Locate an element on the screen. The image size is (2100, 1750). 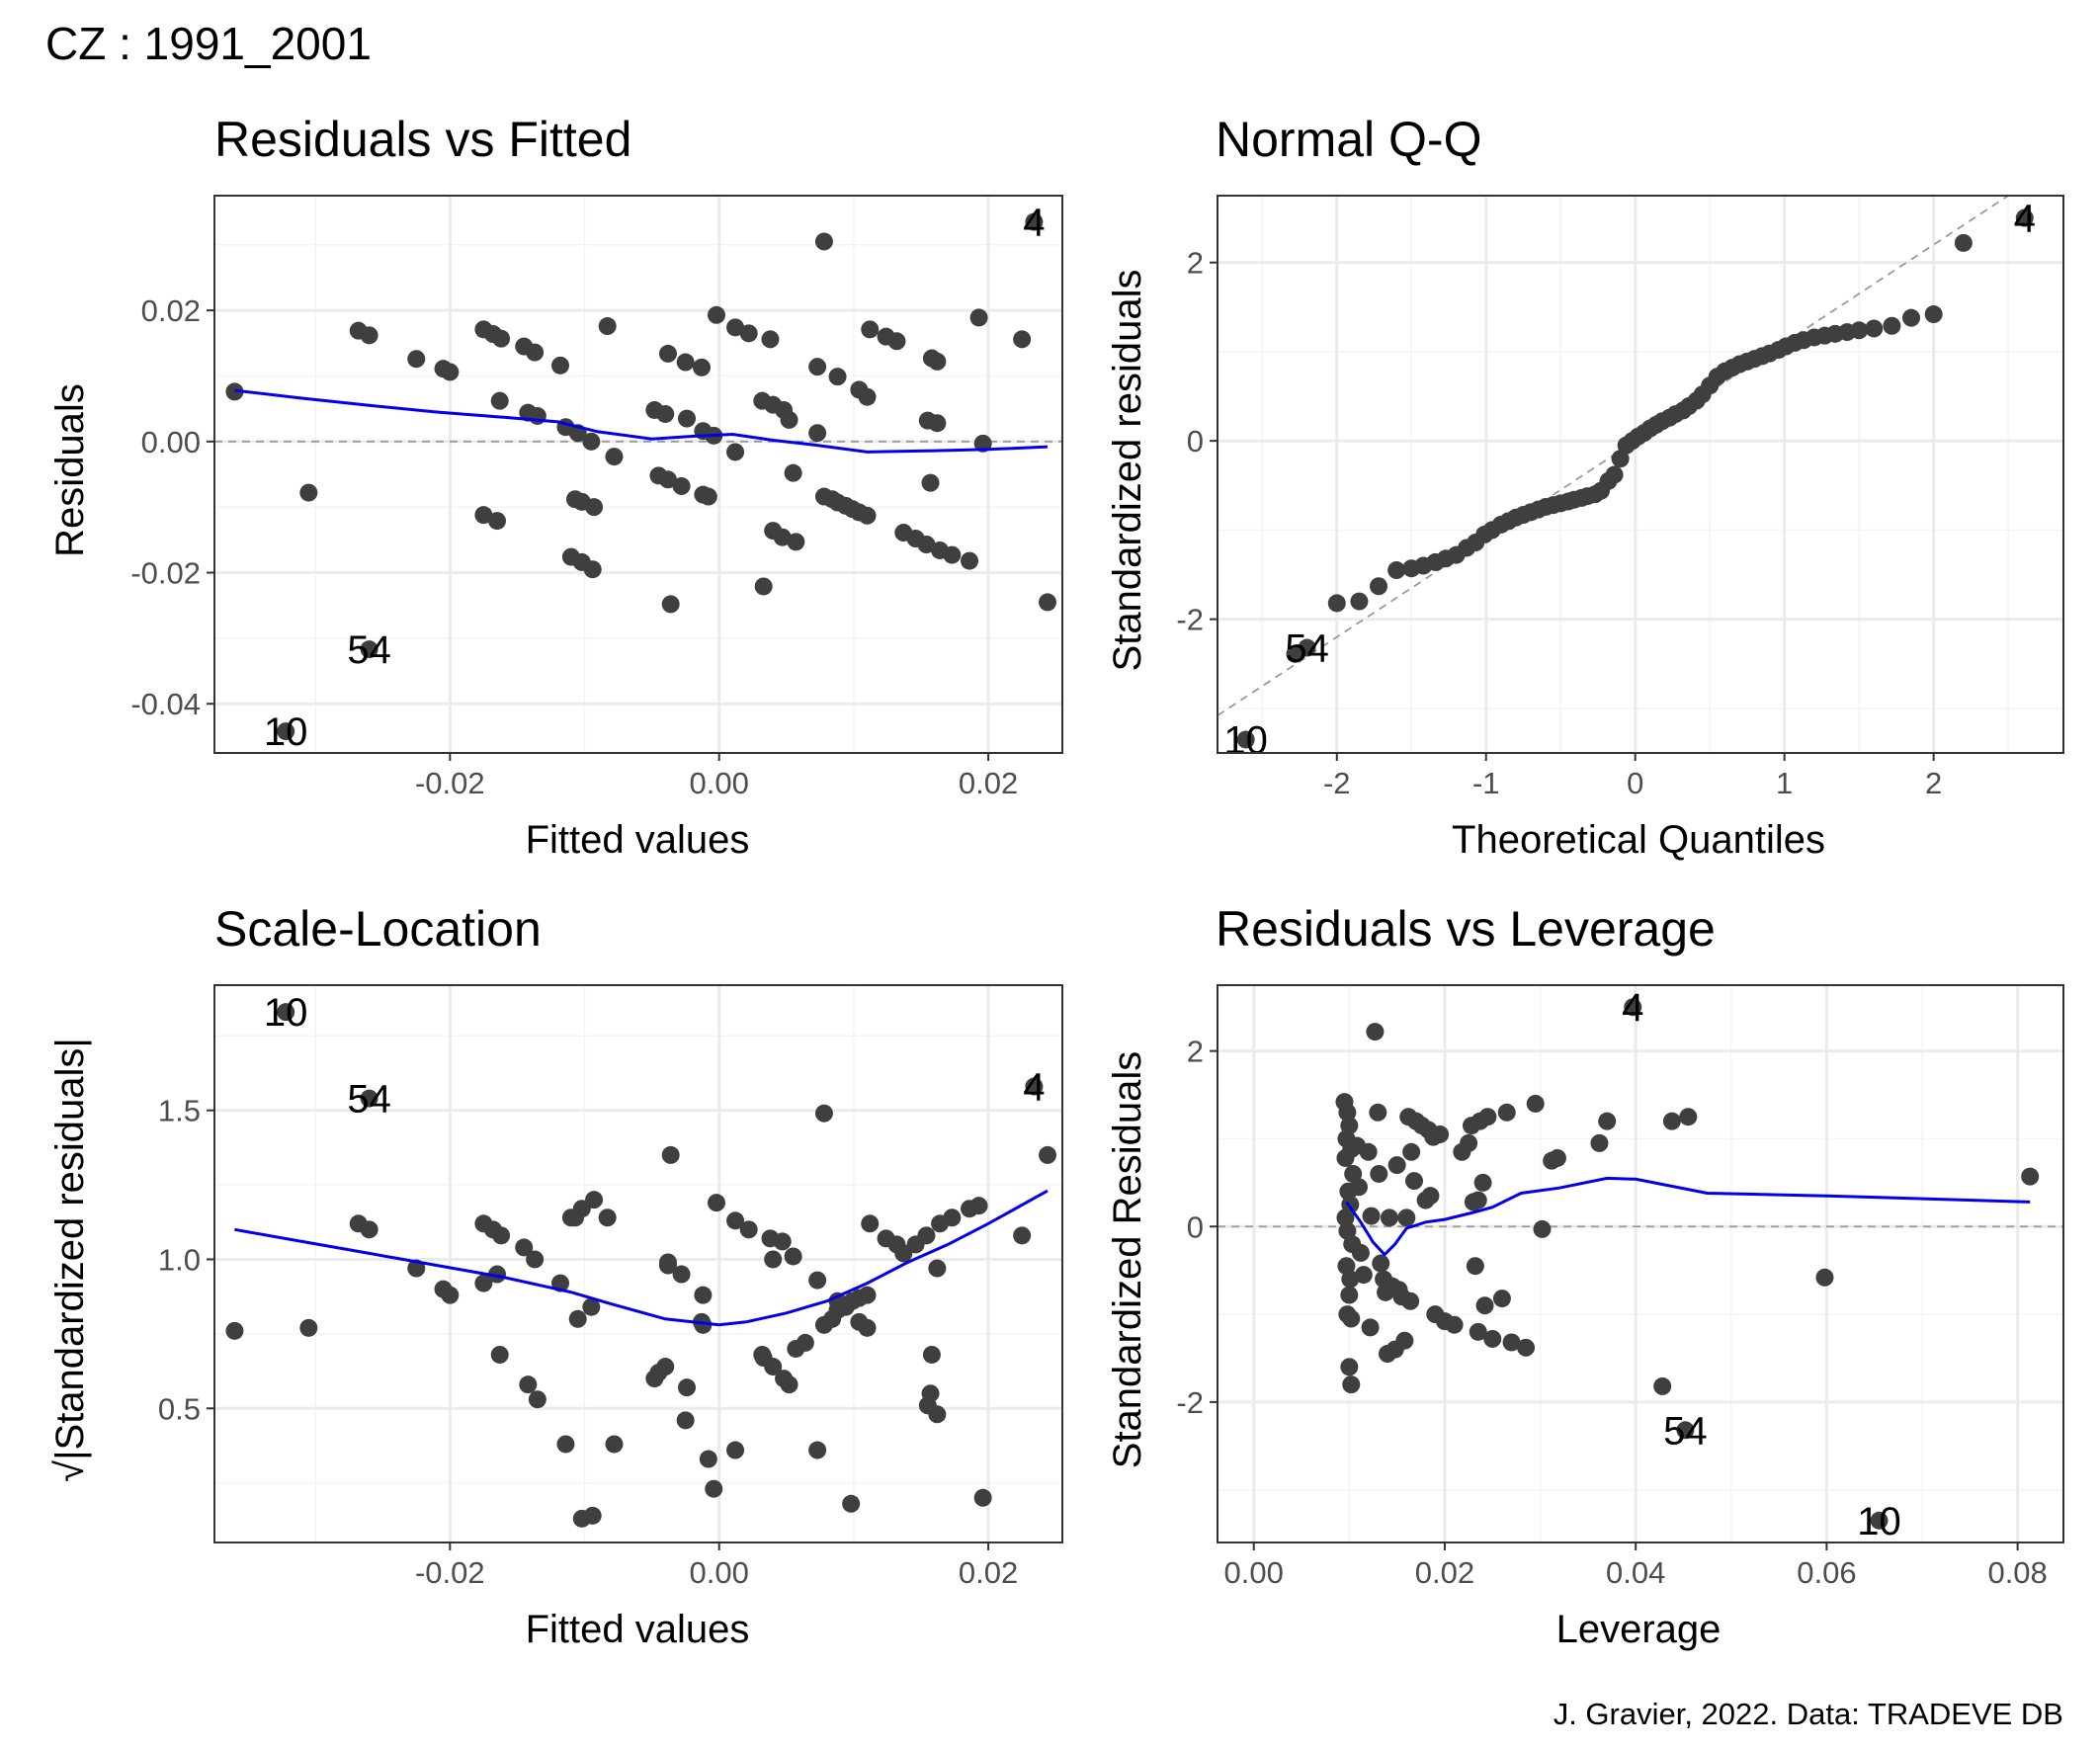
y-tick-label: 2 is located at coordinates (1195, 263).